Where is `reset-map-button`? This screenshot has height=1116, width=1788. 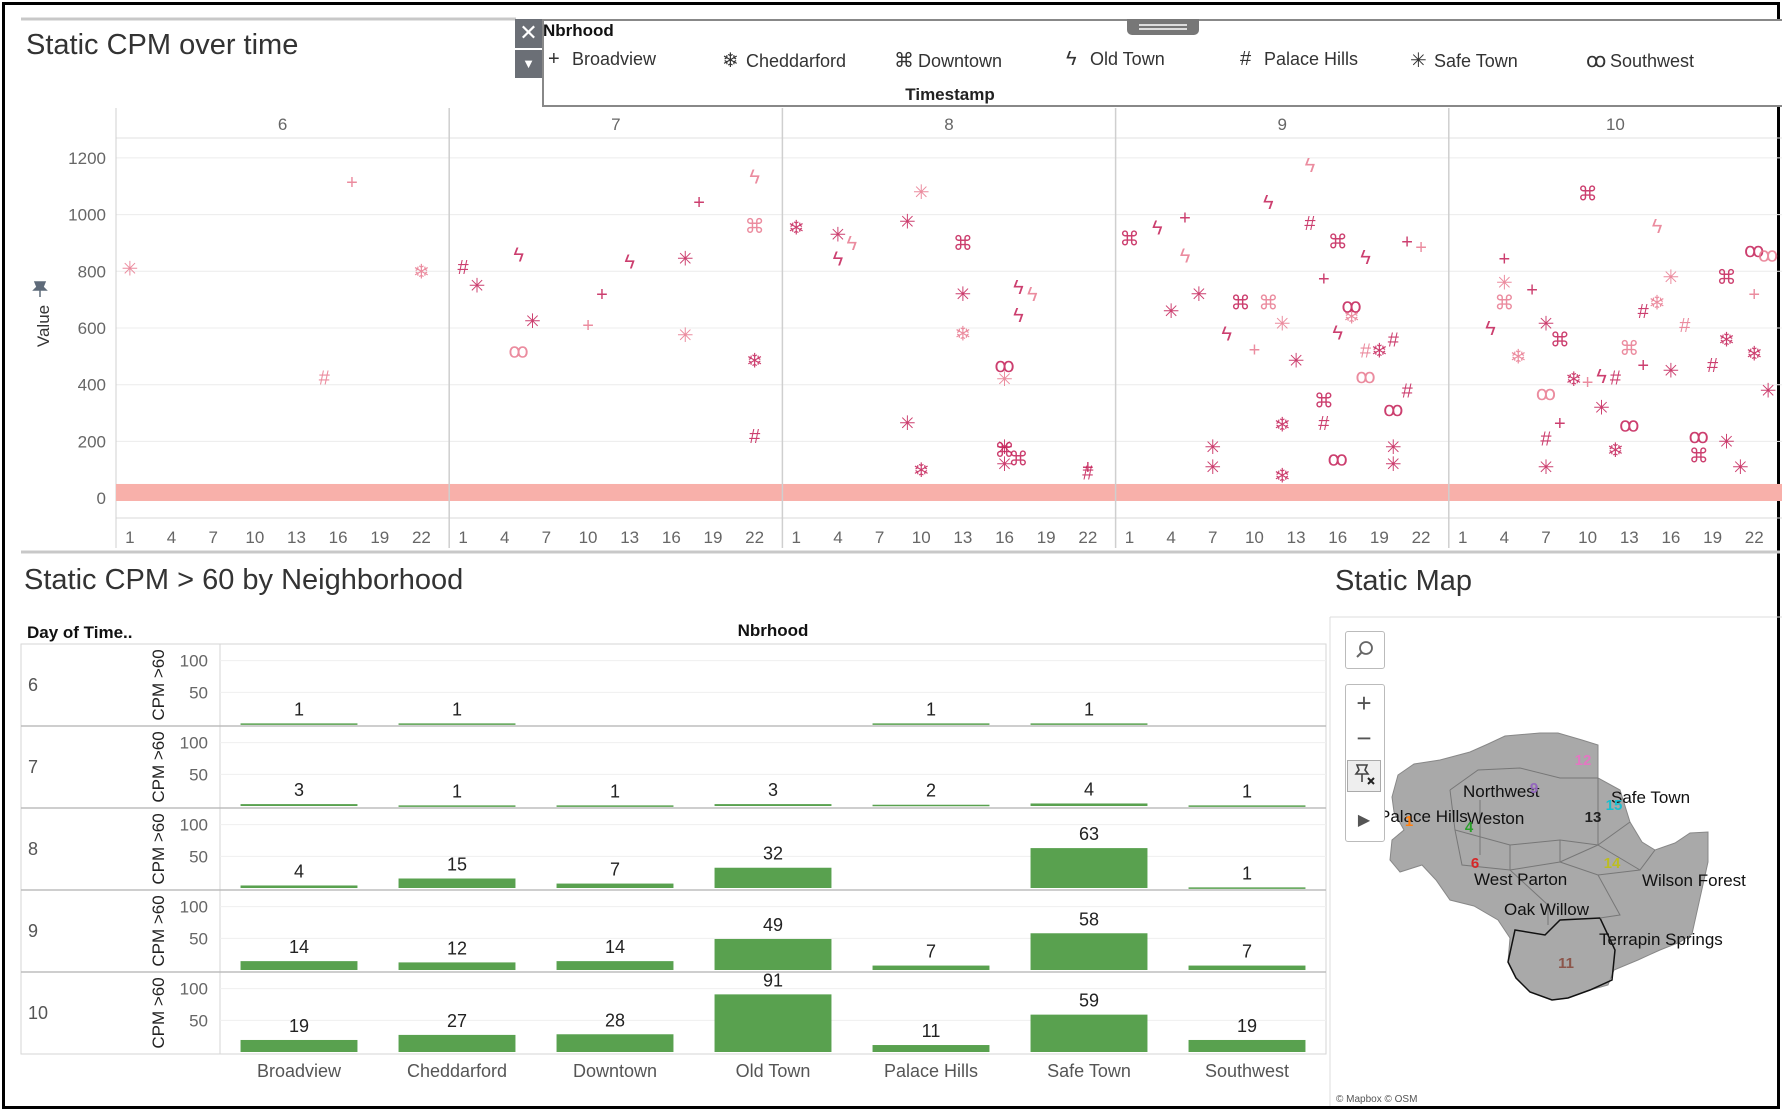 reset-map-button is located at coordinates (1364, 776).